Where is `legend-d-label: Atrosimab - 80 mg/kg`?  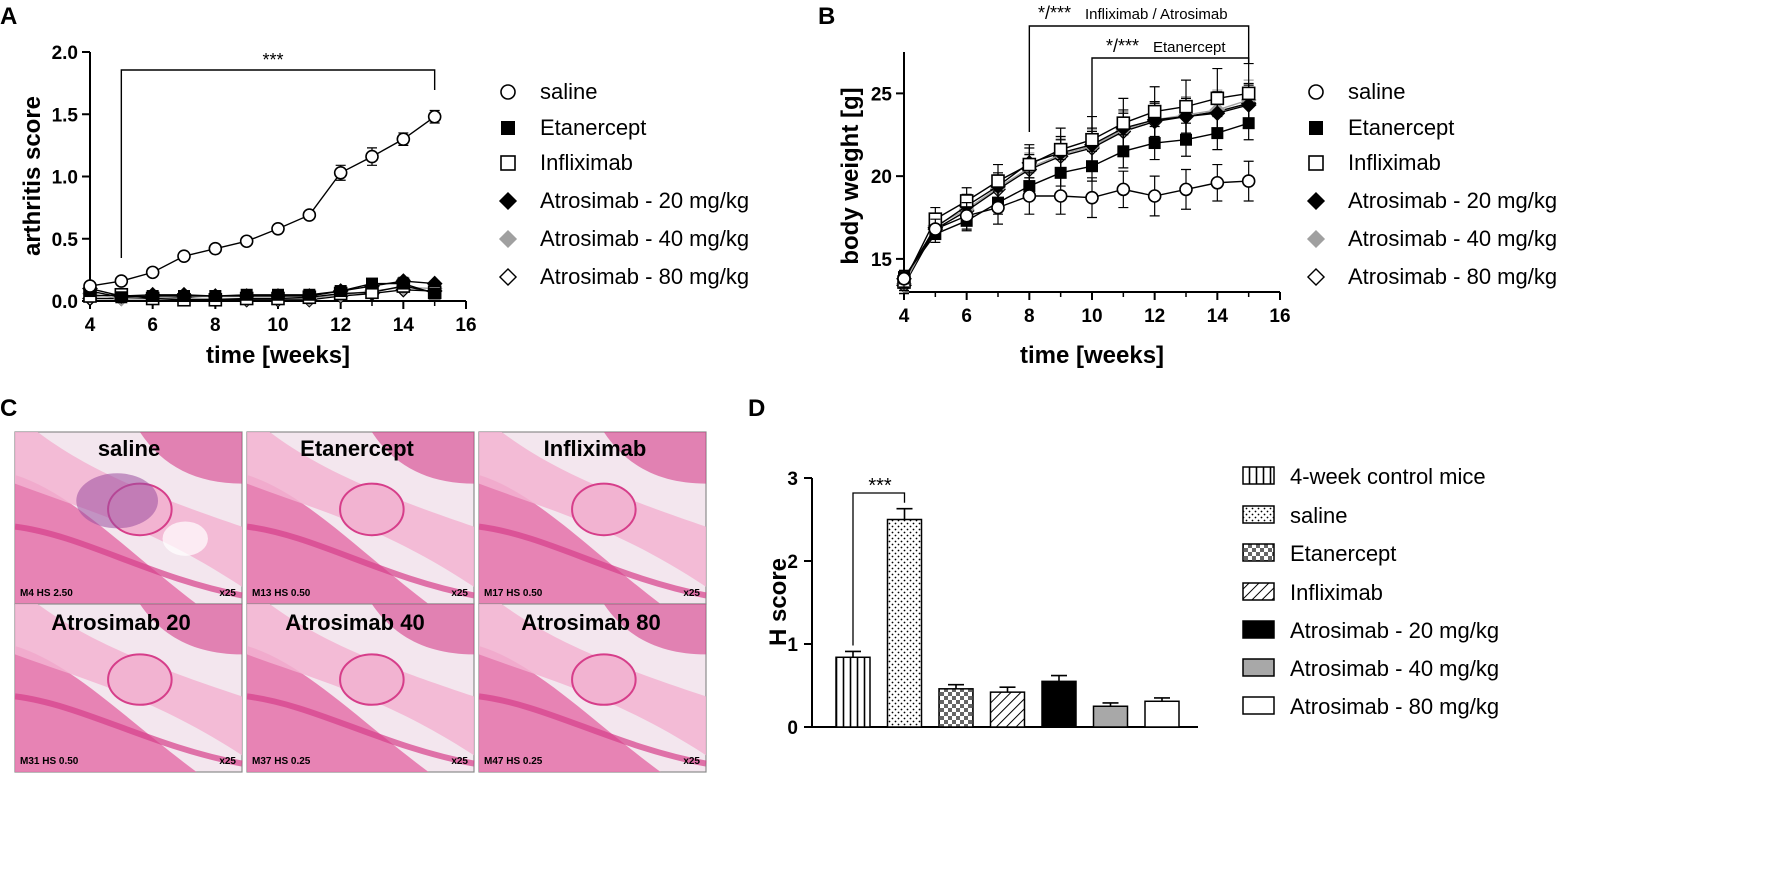 legend-d-label: Atrosimab - 80 mg/kg is located at coordinates (1394, 706).